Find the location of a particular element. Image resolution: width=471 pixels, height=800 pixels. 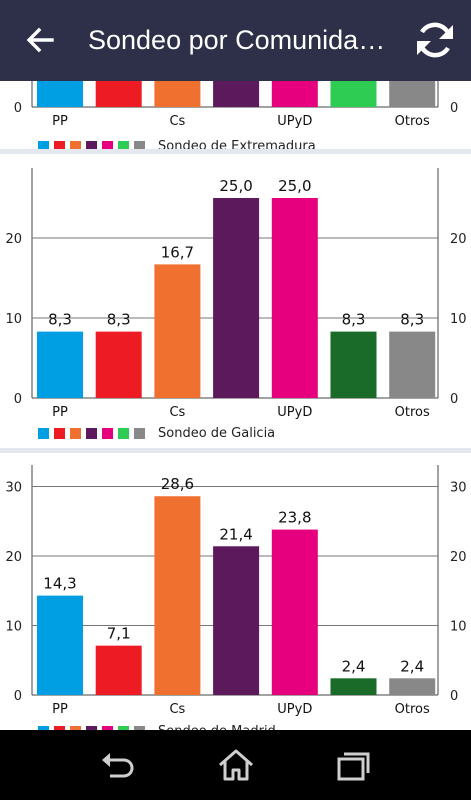

system-nav-bar is located at coordinates (235, 765).